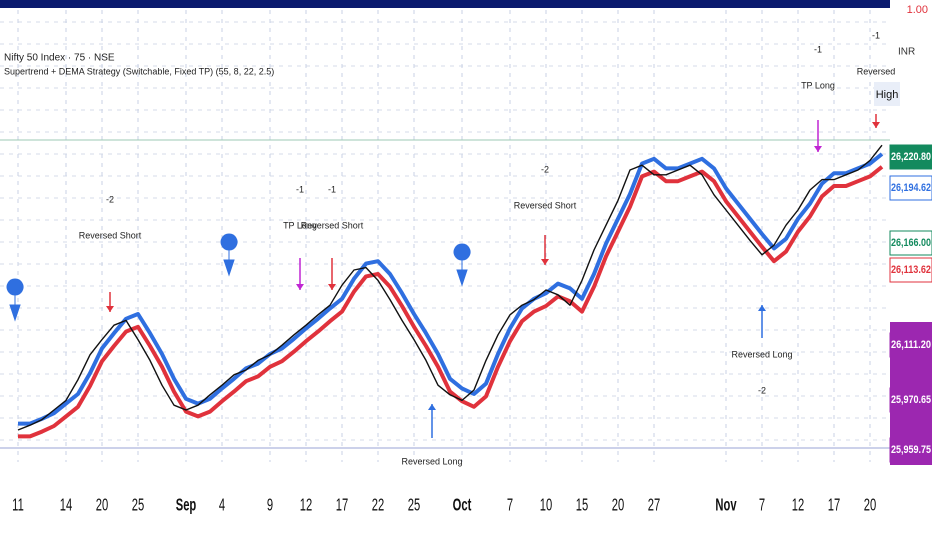  Describe the element at coordinates (462, 505) in the screenshot. I see `x-tick-label: Oct` at that location.